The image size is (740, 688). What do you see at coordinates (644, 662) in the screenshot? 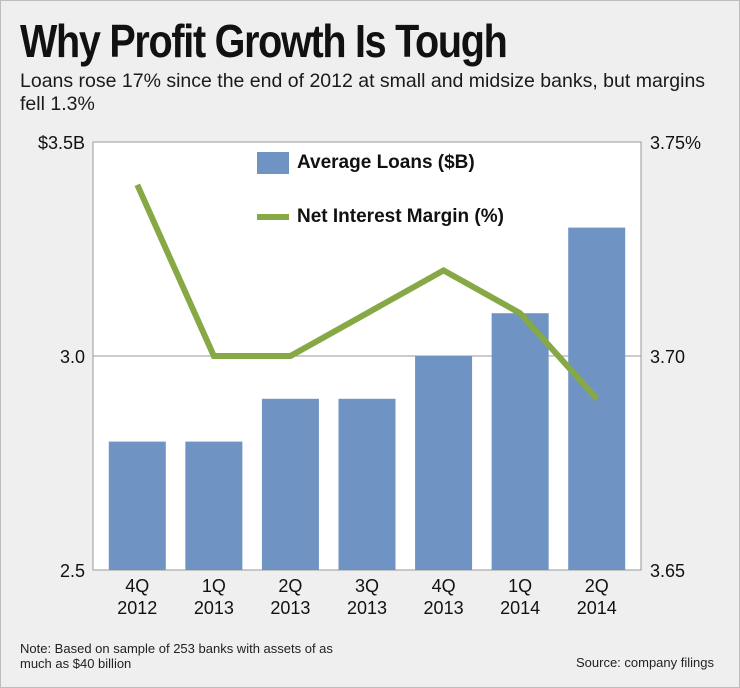
I see `source-credit: Source: company filings` at bounding box center [644, 662].